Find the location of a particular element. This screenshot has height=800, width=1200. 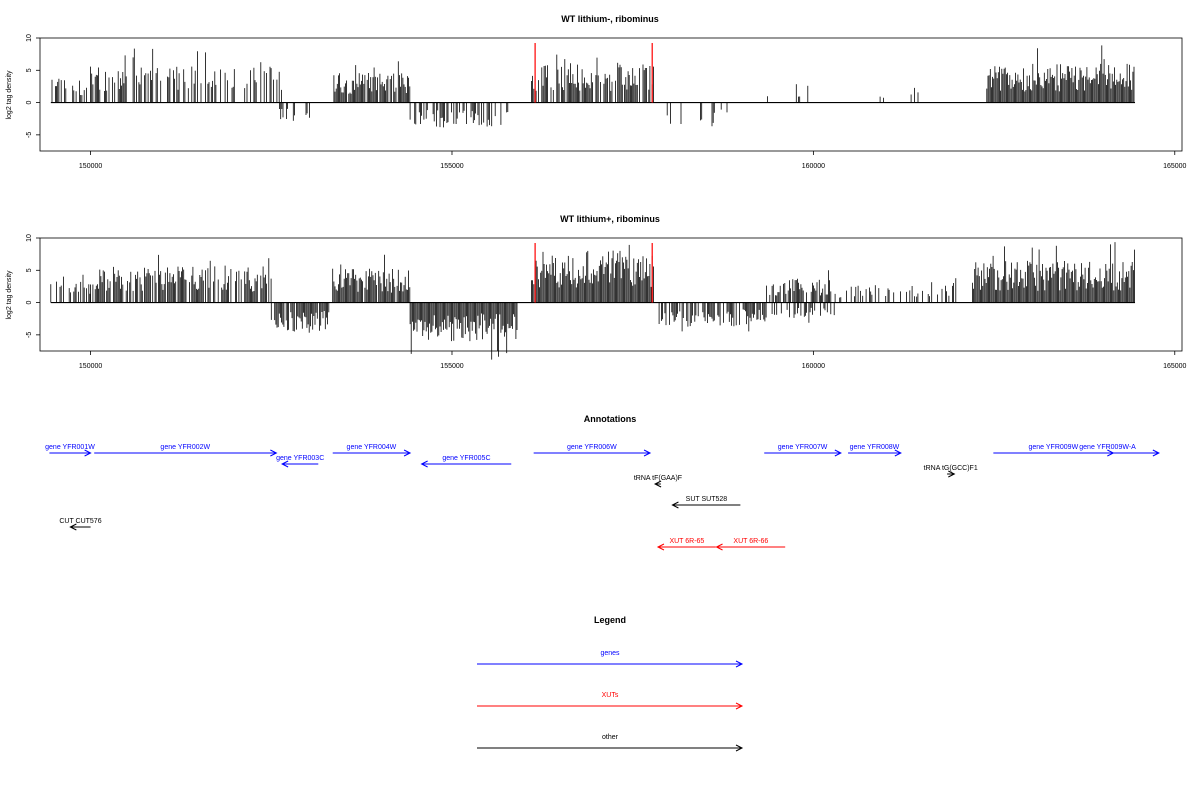

feature-label: gene YFR009W-A is located at coordinates (1107, 447).